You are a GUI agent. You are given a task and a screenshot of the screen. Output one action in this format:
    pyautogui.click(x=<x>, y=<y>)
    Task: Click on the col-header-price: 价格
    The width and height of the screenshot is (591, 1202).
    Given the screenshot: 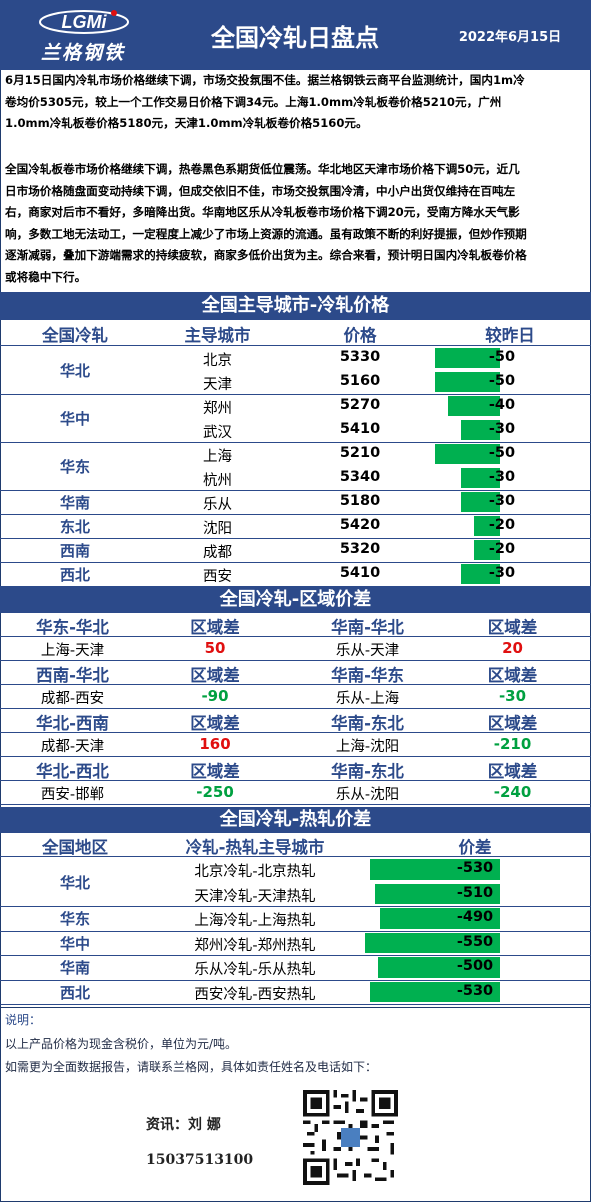 What is the action you would take?
    pyautogui.click(x=360, y=335)
    